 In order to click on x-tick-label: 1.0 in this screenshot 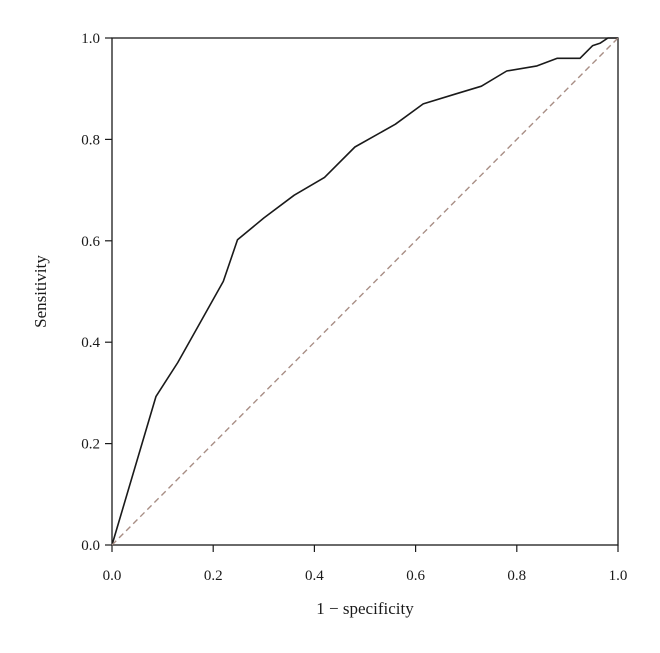, I will do `click(618, 576)`.